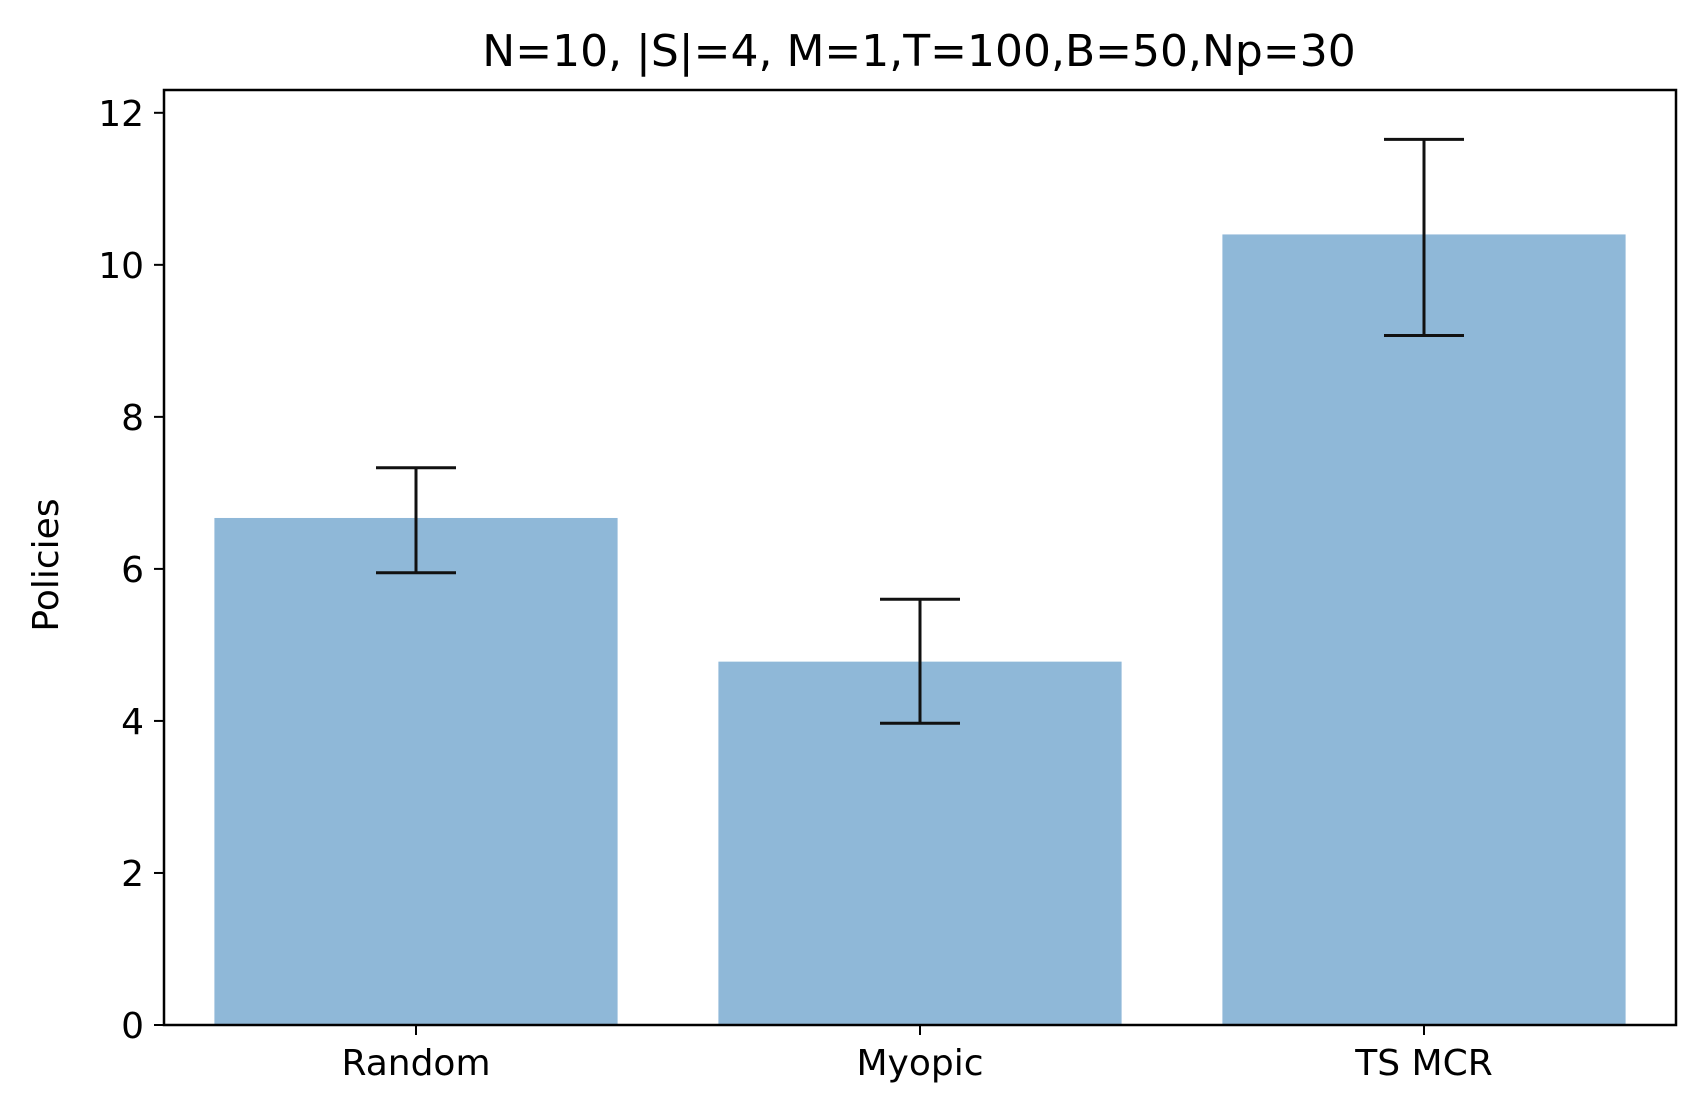 The width and height of the screenshot is (1696, 1120). Describe the element at coordinates (132, 1026) in the screenshot. I see `y-tick-label: 0` at that location.